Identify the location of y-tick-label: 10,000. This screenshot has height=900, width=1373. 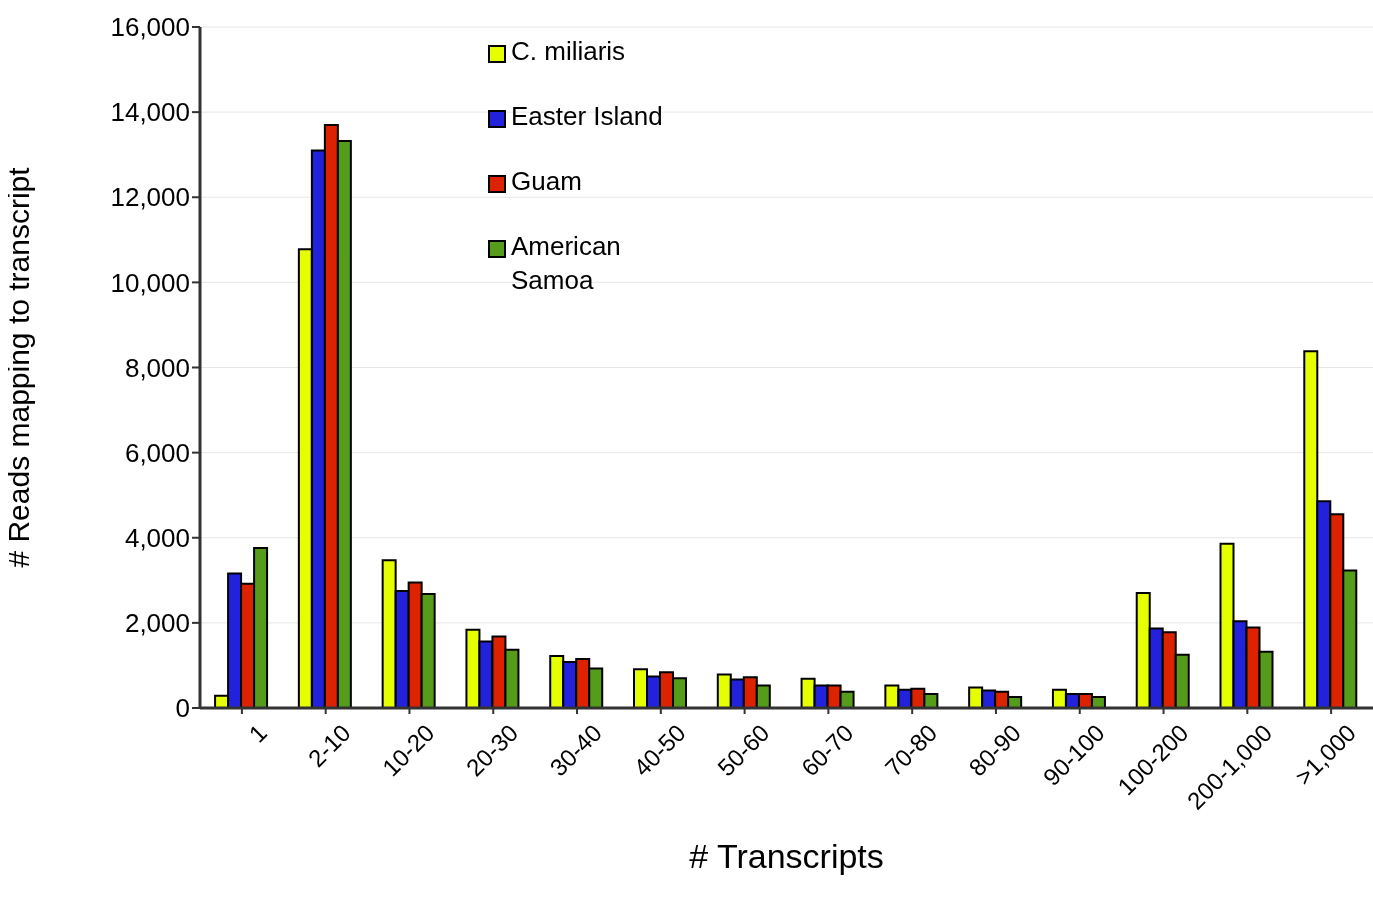
(150, 282).